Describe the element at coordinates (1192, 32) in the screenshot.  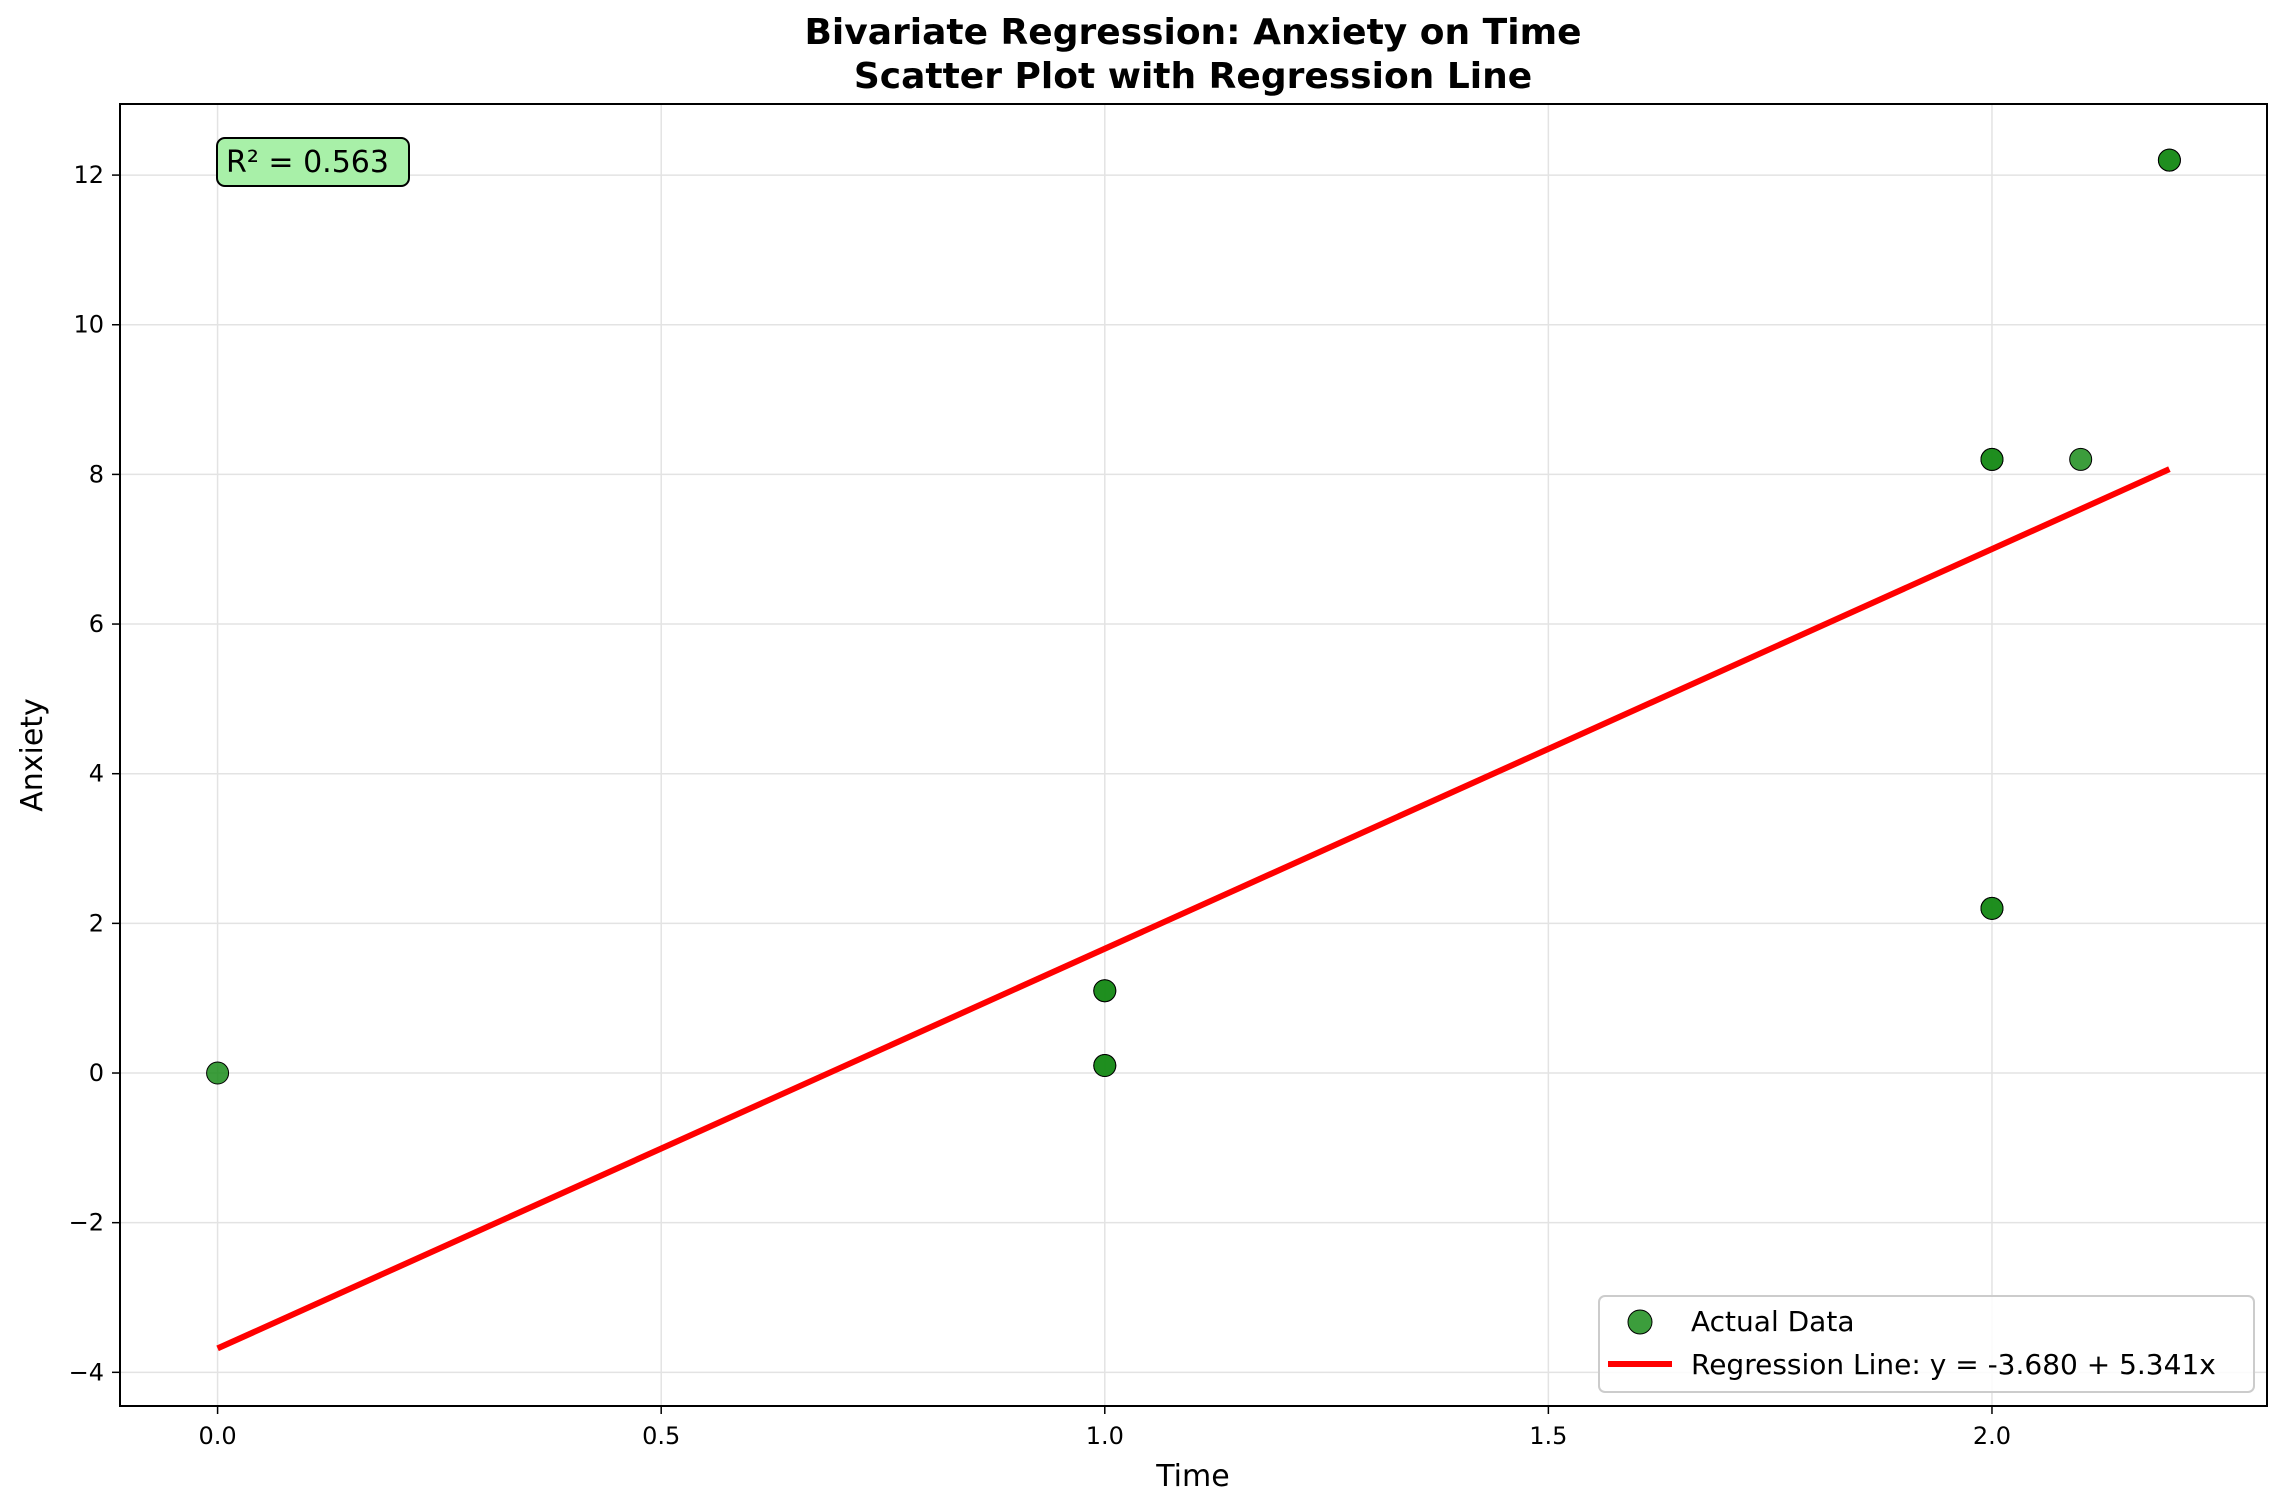
I see `chart-title-line1: Bivariate Regression: Anxiety on Time` at that location.